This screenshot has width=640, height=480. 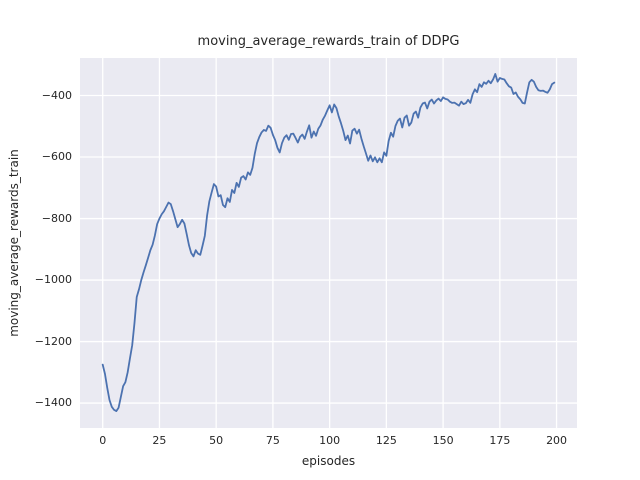 What do you see at coordinates (557, 440) in the screenshot?
I see `x-tick-label: 200` at bounding box center [557, 440].